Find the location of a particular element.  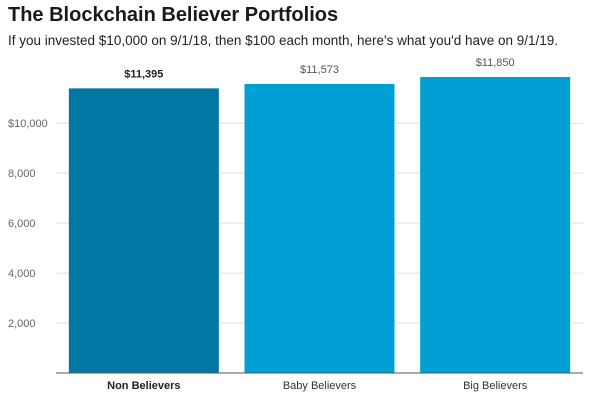

category-label: Big Believers is located at coordinates (495, 386).